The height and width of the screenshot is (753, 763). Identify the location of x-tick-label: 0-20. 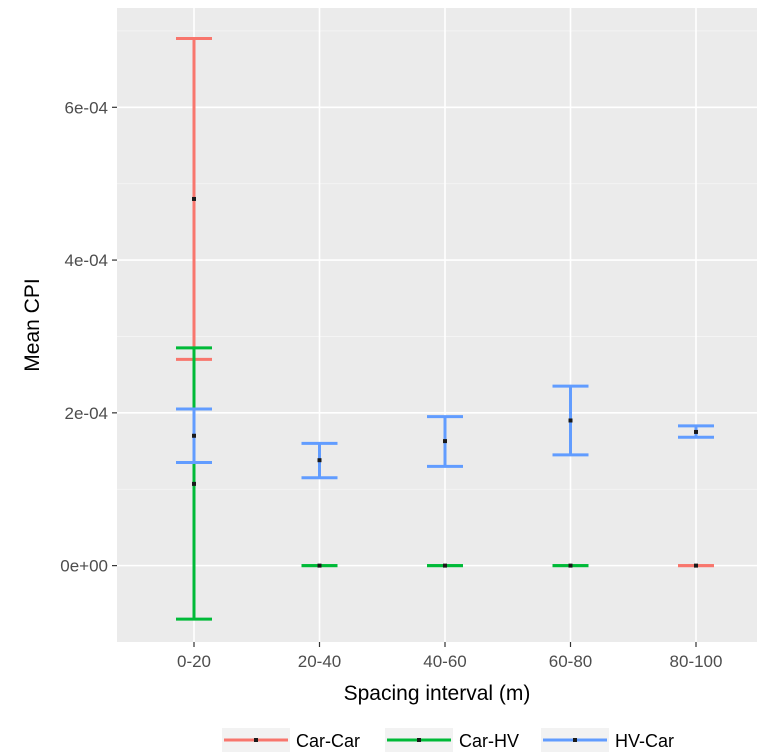
(194, 661).